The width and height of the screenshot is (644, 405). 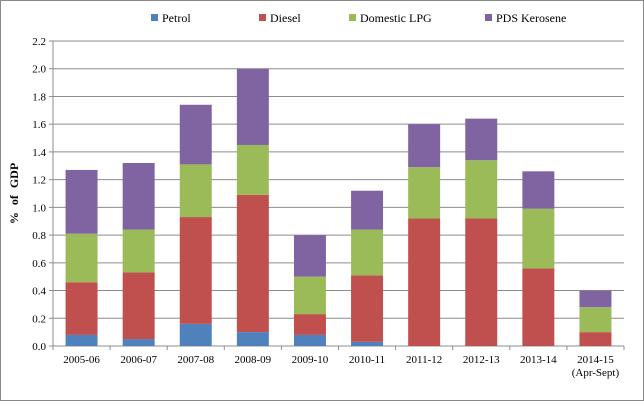 I want to click on y-axis-ticks: 0.0 0.2 0.4 0.6 0.8 1.0 1.2 1.4 1.6 1.8 2.0 2.2, so click(x=39, y=194).